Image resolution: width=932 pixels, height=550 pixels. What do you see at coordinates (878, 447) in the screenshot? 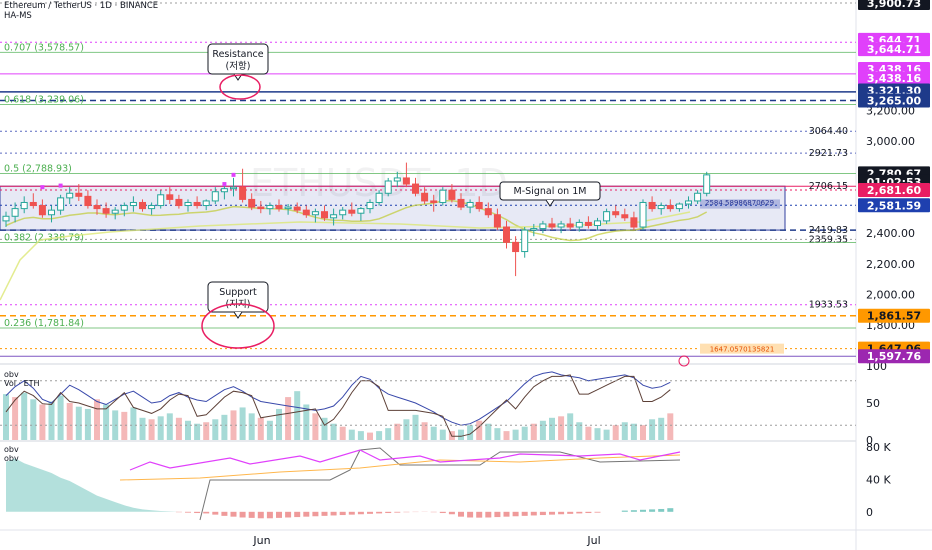
I see `vol-tick-label: 80 K` at bounding box center [878, 447].